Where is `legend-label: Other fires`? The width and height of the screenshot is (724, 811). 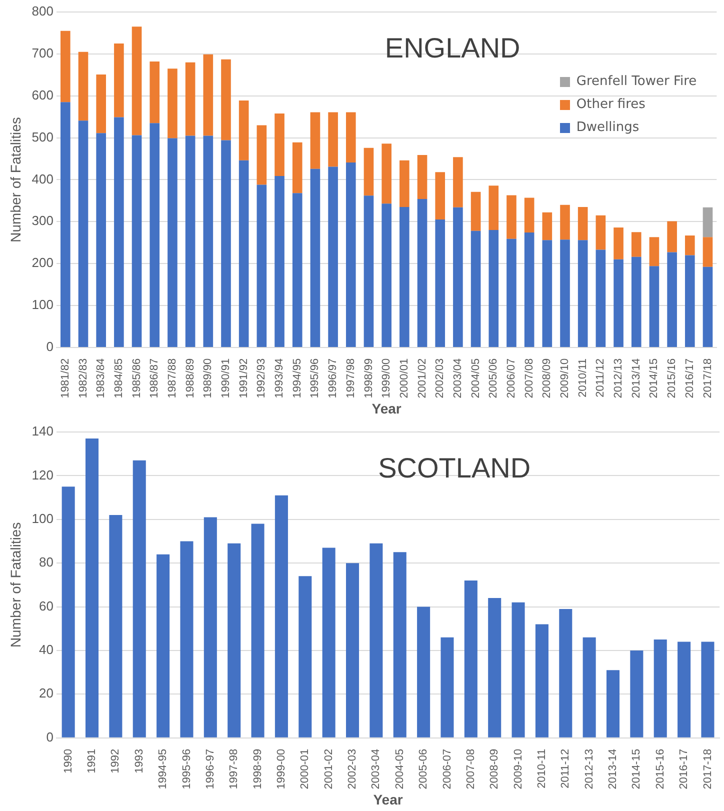 legend-label: Other fires is located at coordinates (611, 104).